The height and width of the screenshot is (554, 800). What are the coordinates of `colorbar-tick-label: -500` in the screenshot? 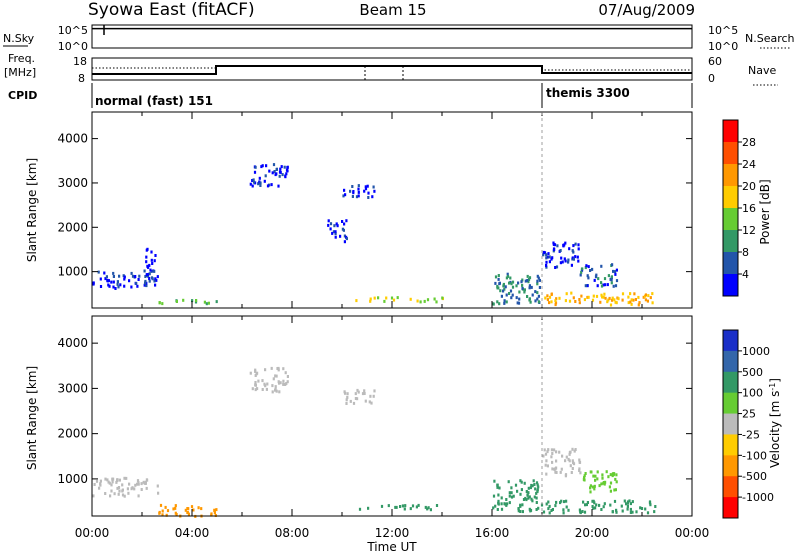 It's located at (754, 476).